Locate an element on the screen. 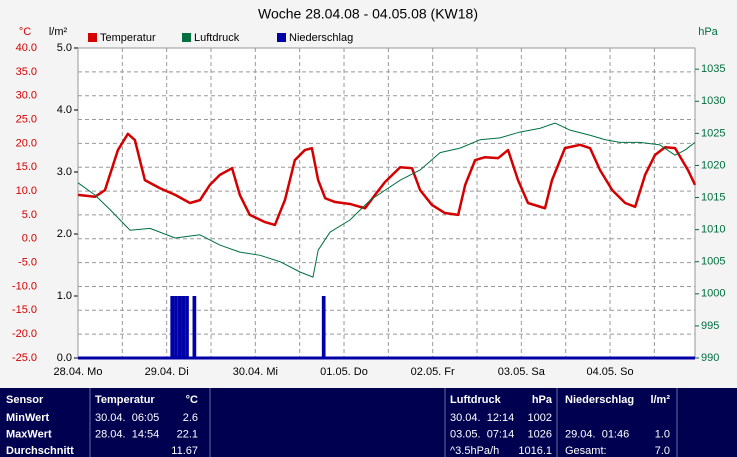  y-tick-label: -15.0 is located at coordinates (24, 310).